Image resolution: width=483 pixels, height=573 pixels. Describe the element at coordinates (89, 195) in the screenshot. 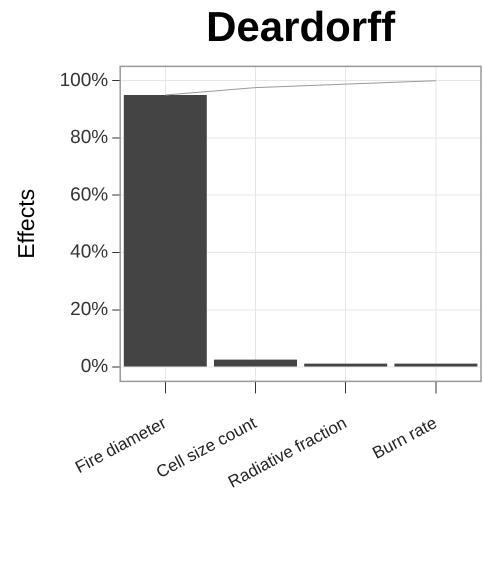

I see `y-tick-label: 60%` at that location.